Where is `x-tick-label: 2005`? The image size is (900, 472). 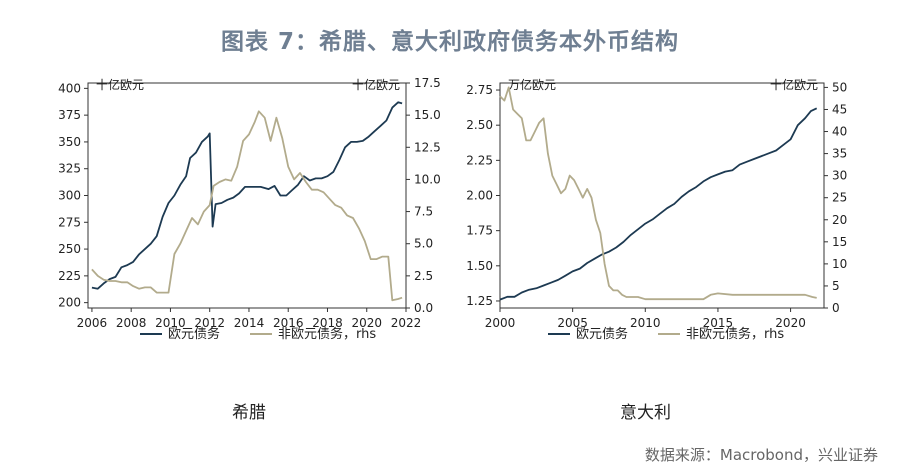 x-tick-label: 2005 is located at coordinates (572, 323).